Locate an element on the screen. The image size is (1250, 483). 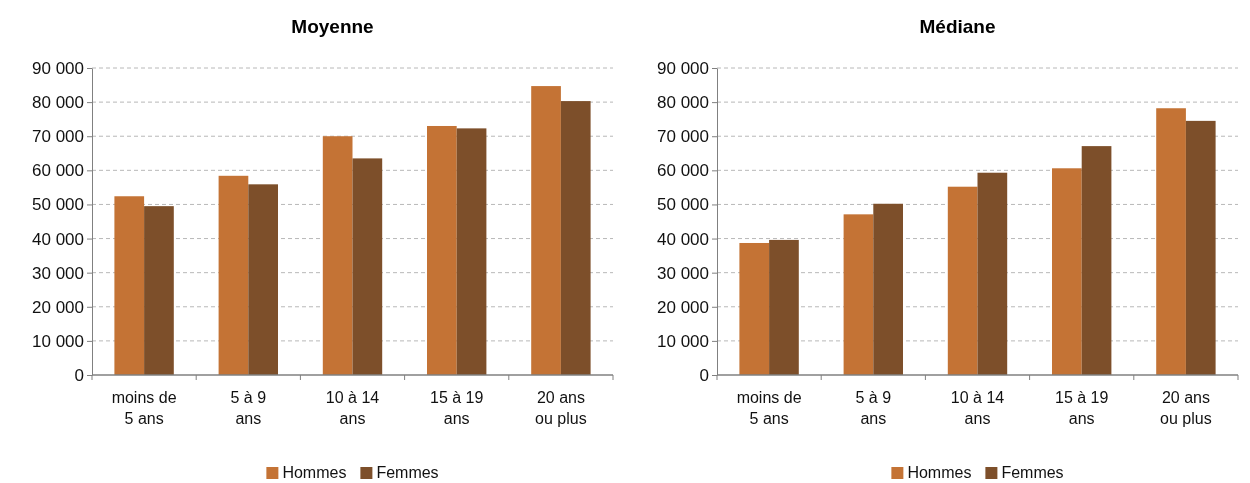
chart-title: Médiane is located at coordinates (957, 26).